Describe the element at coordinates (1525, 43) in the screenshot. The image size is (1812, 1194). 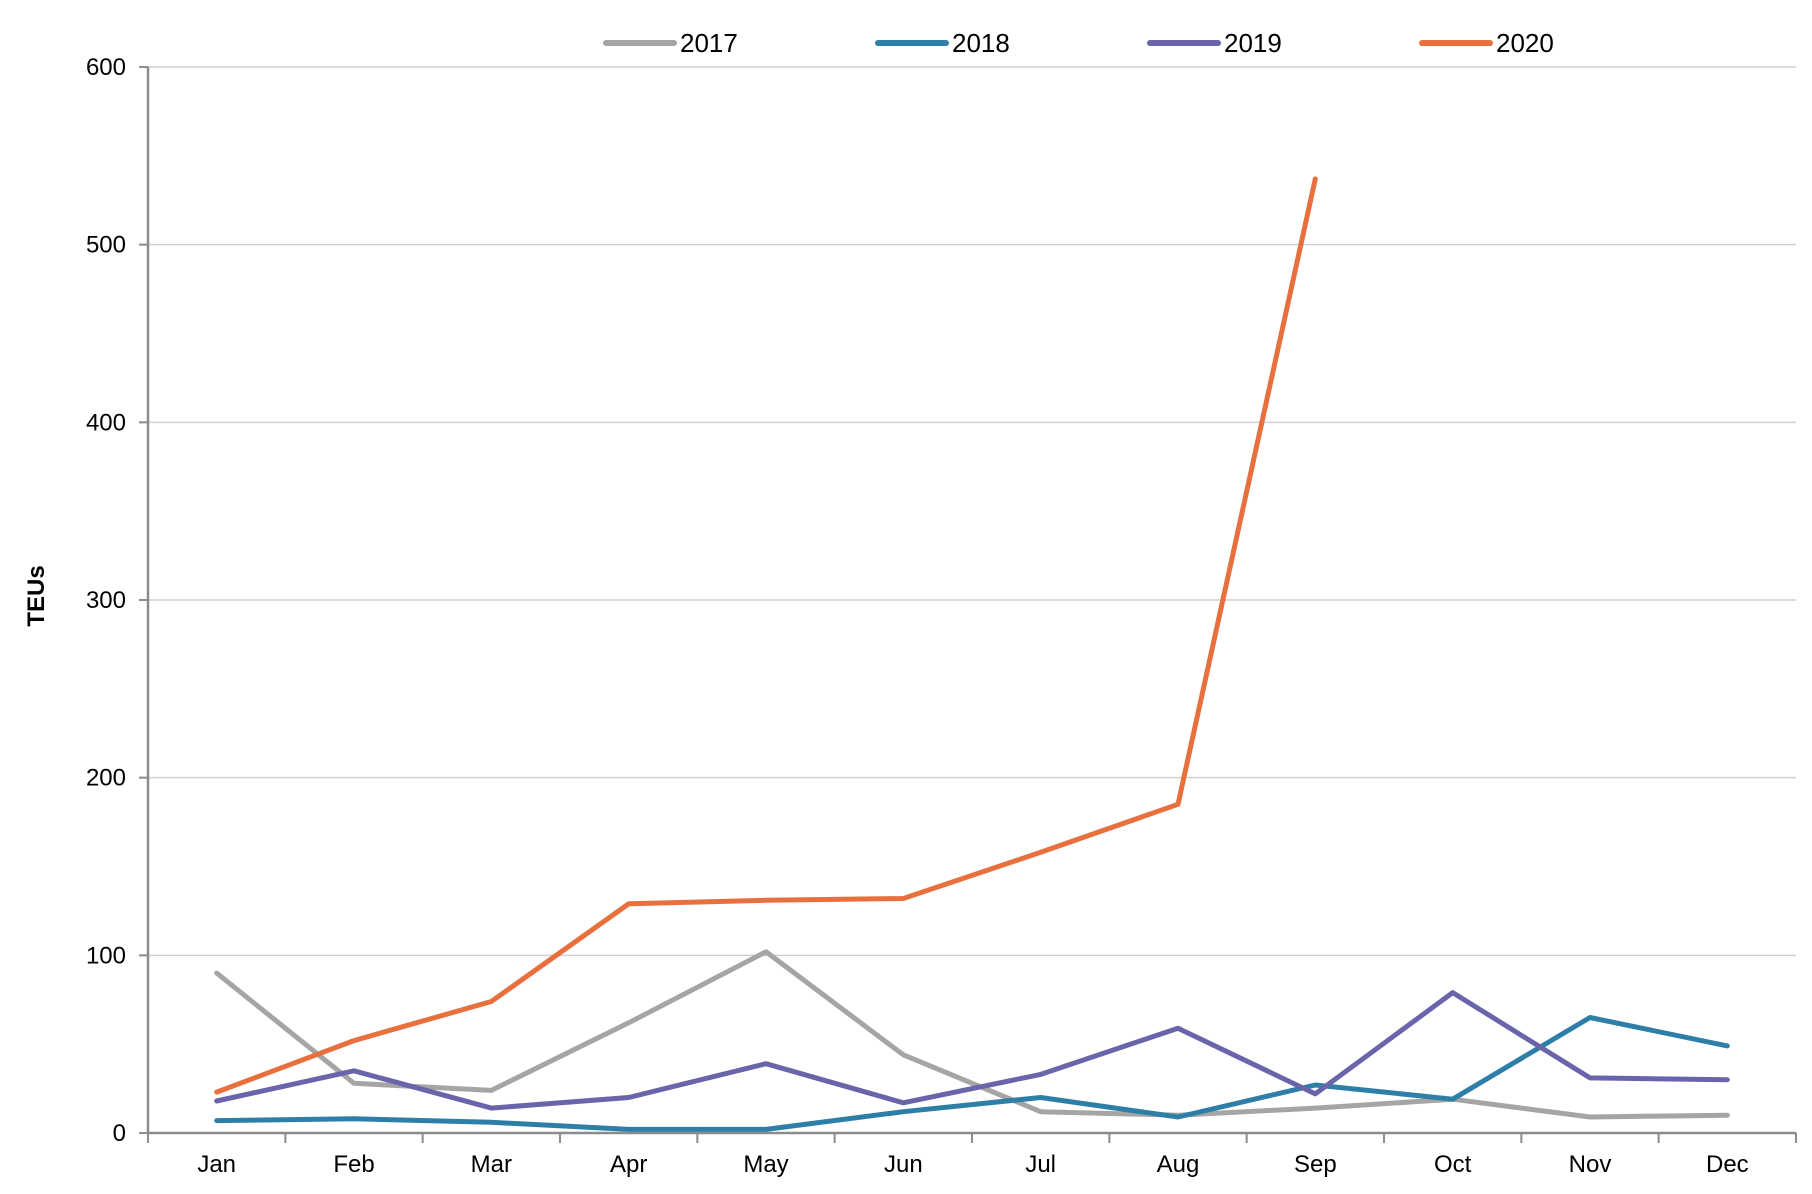
I see `legend-label: 2020` at that location.